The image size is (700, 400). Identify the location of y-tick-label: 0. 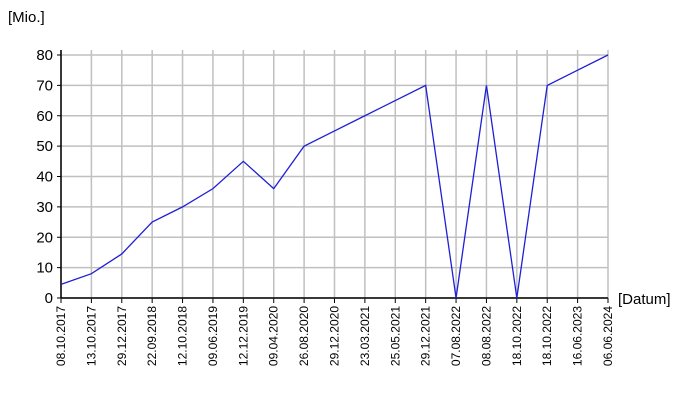
(49, 298).